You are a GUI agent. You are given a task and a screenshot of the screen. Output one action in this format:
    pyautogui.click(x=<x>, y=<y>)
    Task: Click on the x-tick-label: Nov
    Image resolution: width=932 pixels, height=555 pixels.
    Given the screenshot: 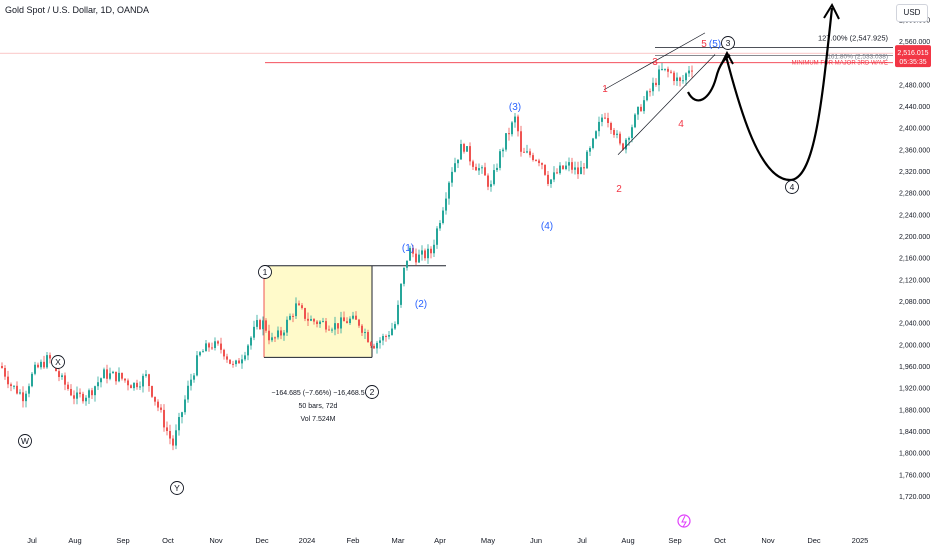 What is the action you would take?
    pyautogui.click(x=216, y=540)
    